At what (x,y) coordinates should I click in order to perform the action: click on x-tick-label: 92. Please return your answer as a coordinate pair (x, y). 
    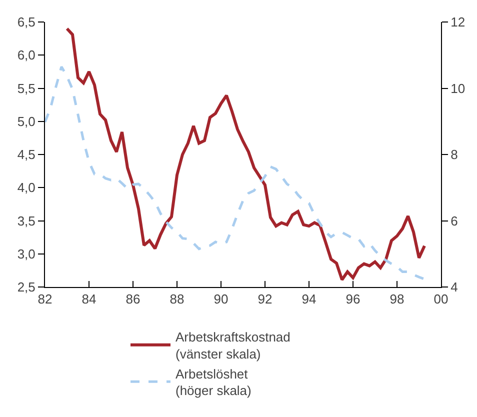
    Looking at the image, I should click on (265, 299).